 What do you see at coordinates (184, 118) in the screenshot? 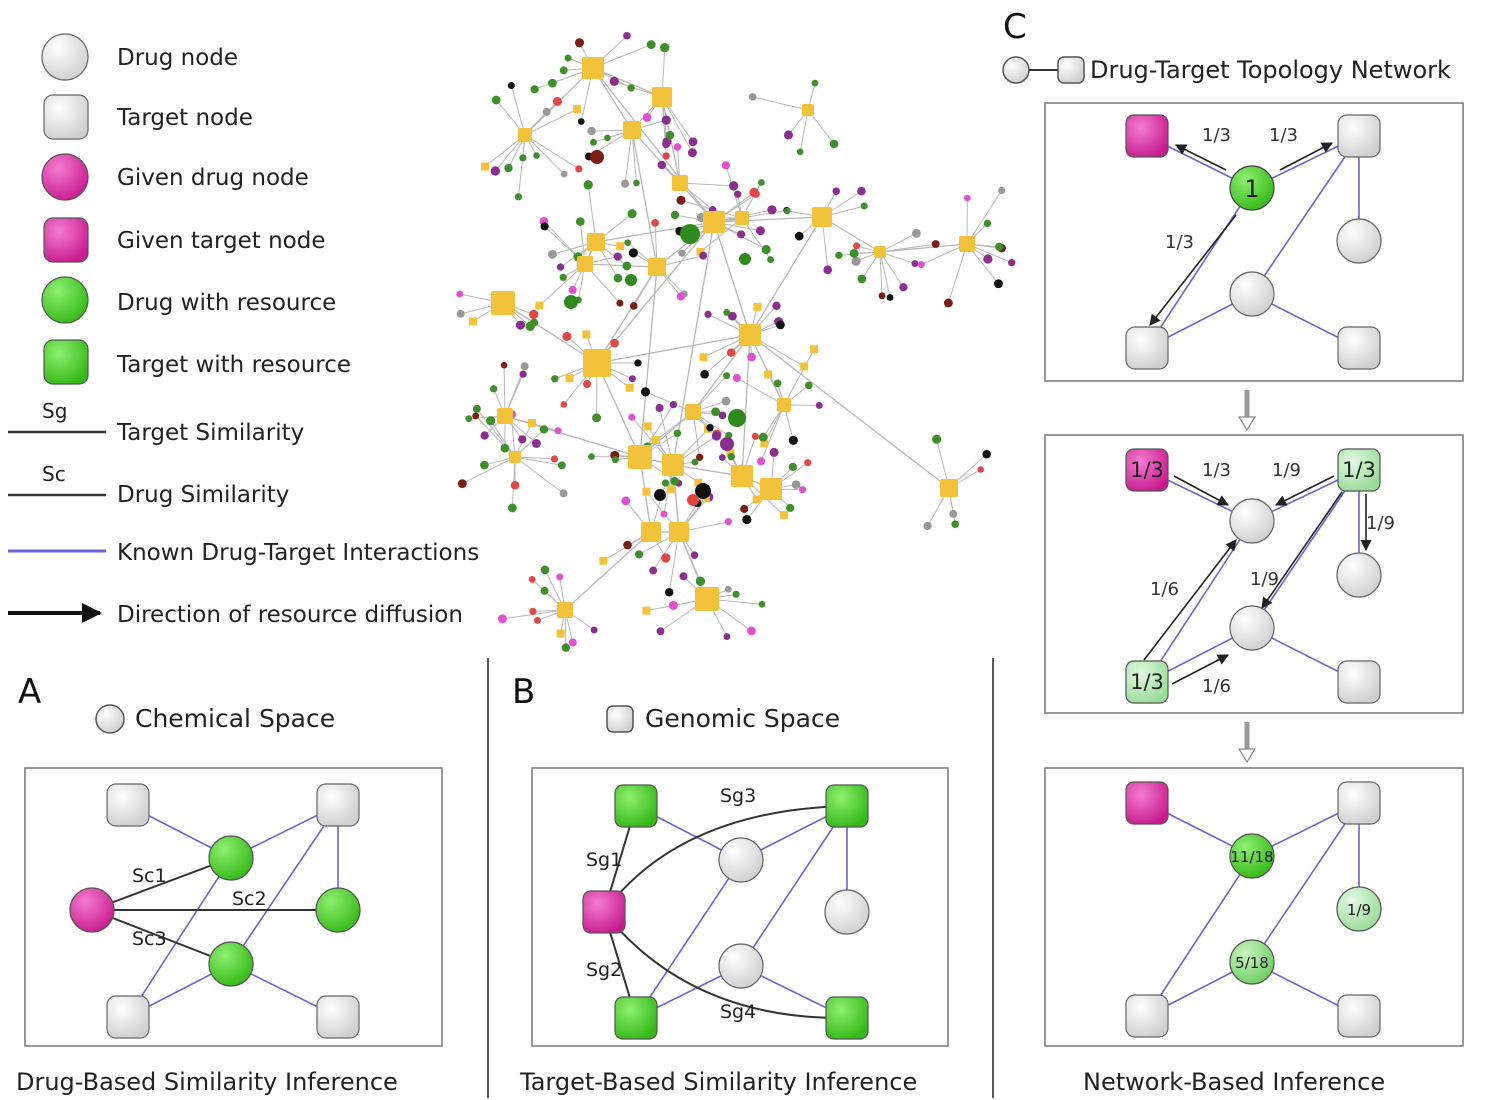
I see `legend-target-node-label: Target node` at bounding box center [184, 118].